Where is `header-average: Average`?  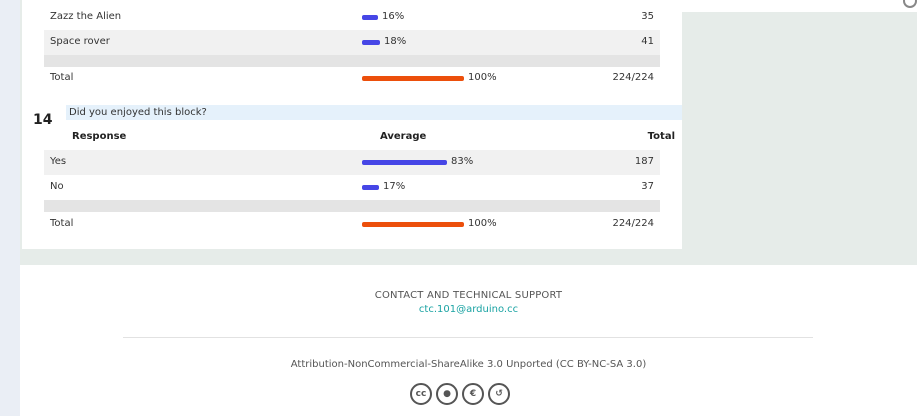 header-average: Average is located at coordinates (403, 136).